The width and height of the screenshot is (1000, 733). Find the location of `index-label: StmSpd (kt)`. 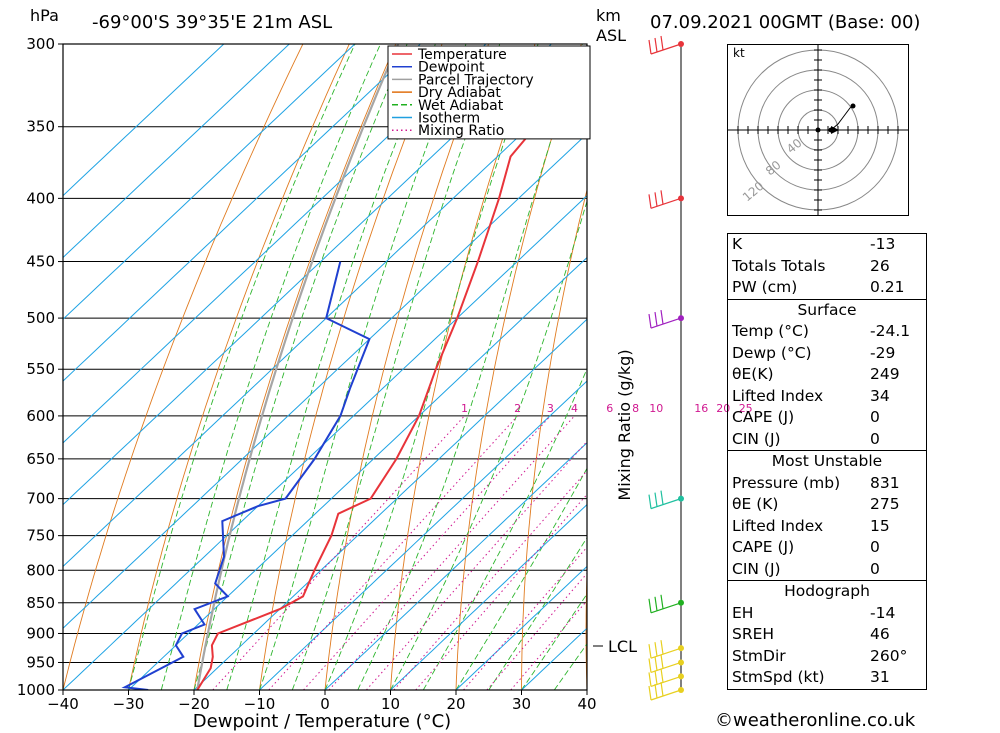

index-label: StmSpd (kt) is located at coordinates (778, 677).